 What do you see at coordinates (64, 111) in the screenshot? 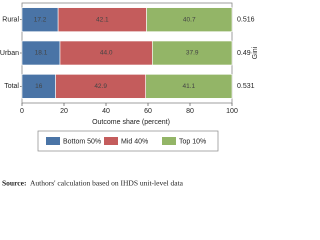
I see `x-tick-label: 20` at bounding box center [64, 111].